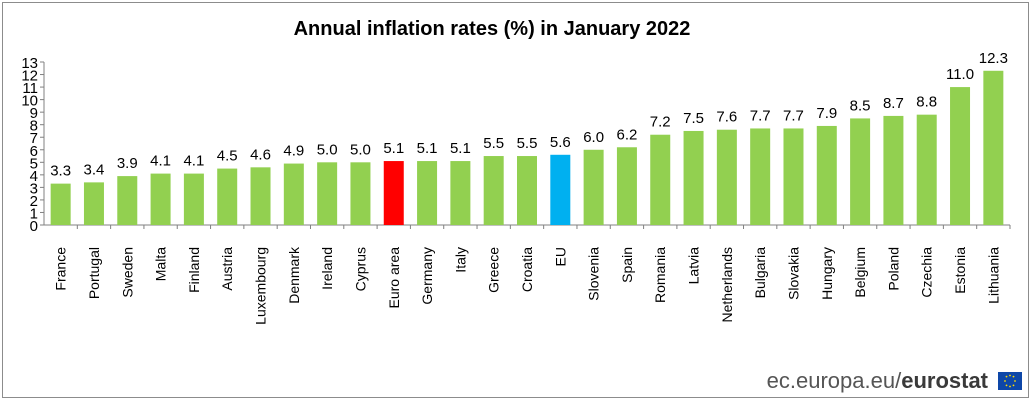 The width and height of the screenshot is (1036, 407). What do you see at coordinates (993, 275) in the screenshot?
I see `category-label: Lithuania` at bounding box center [993, 275].